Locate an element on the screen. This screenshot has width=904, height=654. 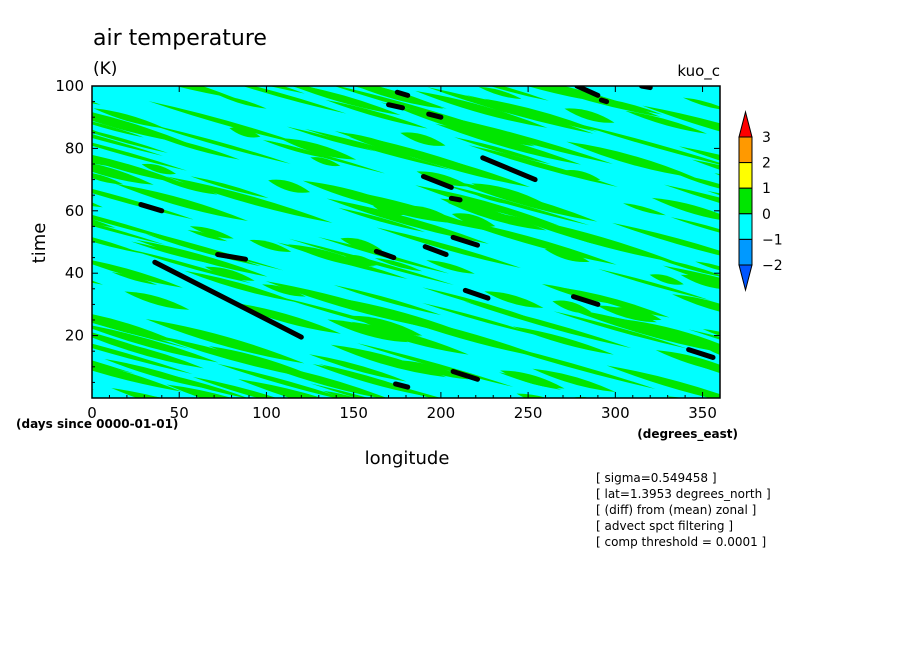
y-tick-label: 40 is located at coordinates (74, 273).